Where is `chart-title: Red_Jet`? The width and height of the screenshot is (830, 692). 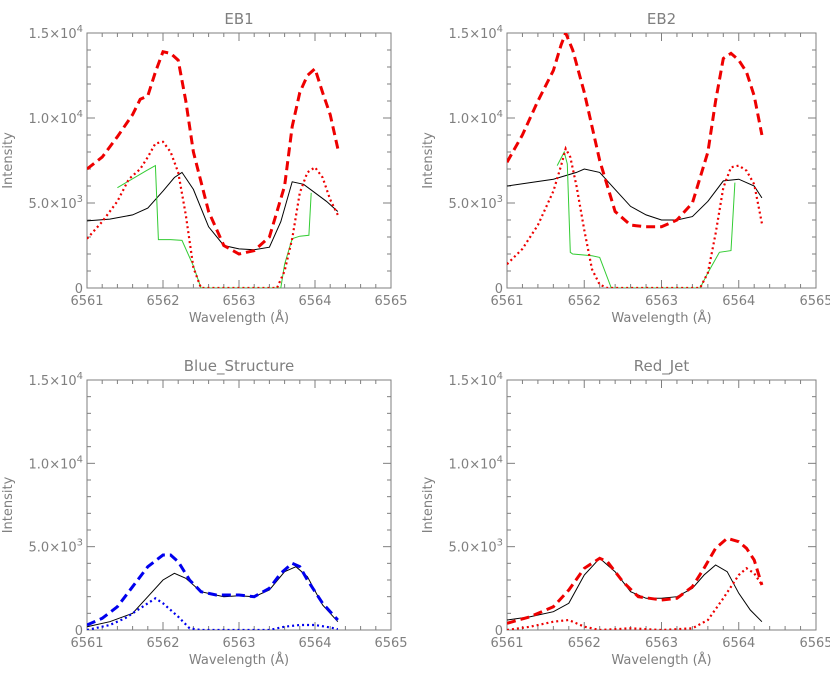
chart-title: Red_Jet is located at coordinates (662, 366).